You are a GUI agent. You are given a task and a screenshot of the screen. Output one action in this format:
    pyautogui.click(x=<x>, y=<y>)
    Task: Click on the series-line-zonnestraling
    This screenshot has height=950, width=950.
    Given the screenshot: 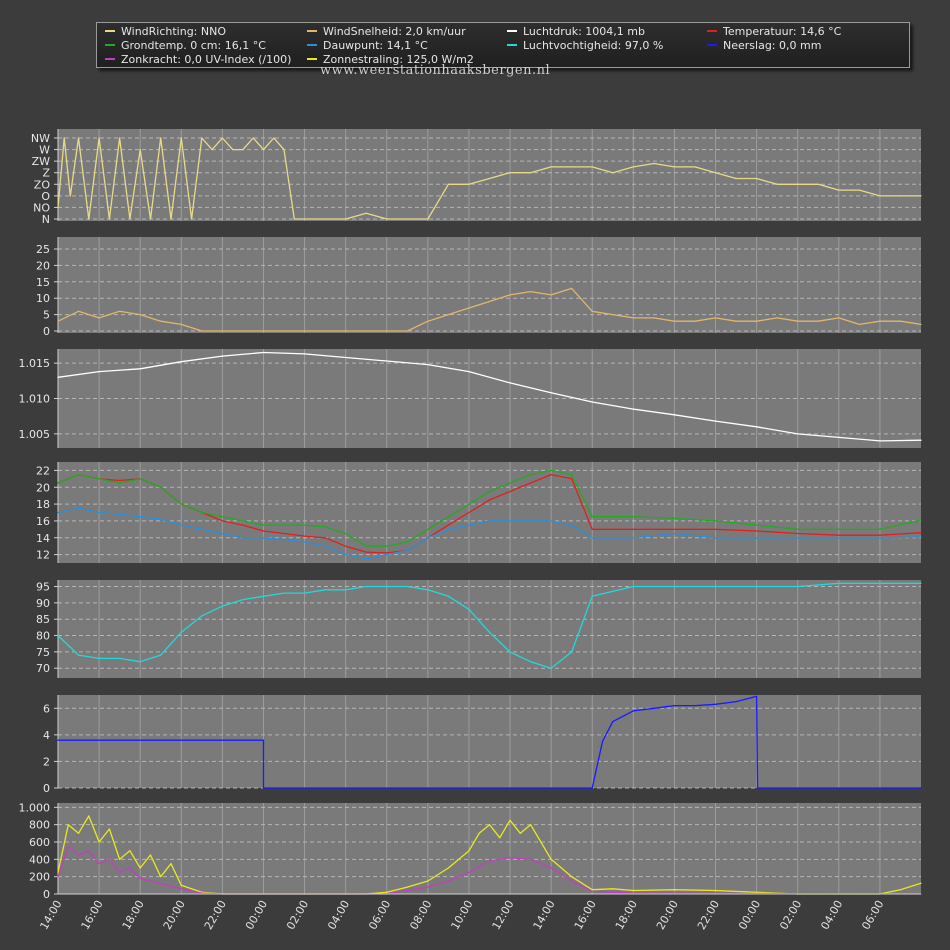 What is the action you would take?
    pyautogui.click(x=489, y=855)
    